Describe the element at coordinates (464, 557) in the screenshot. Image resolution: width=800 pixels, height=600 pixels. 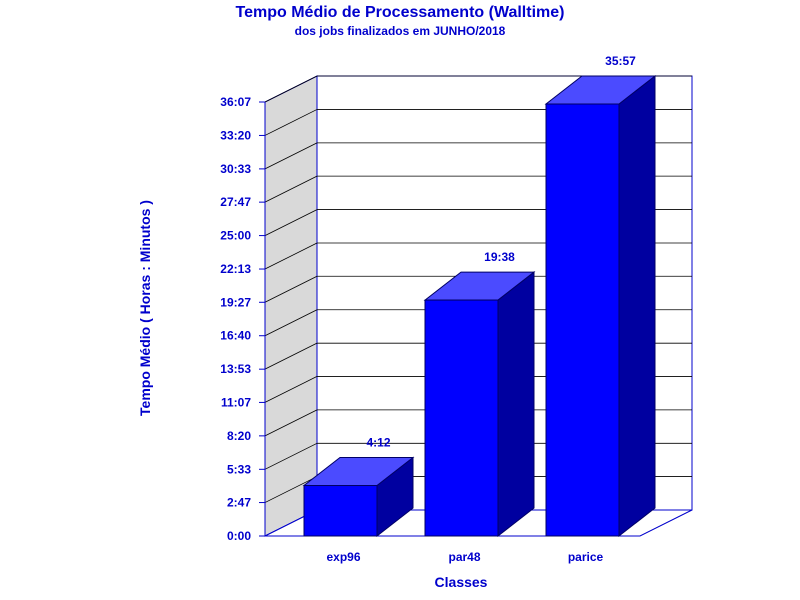
I see `x-tick-label: par48` at that location.